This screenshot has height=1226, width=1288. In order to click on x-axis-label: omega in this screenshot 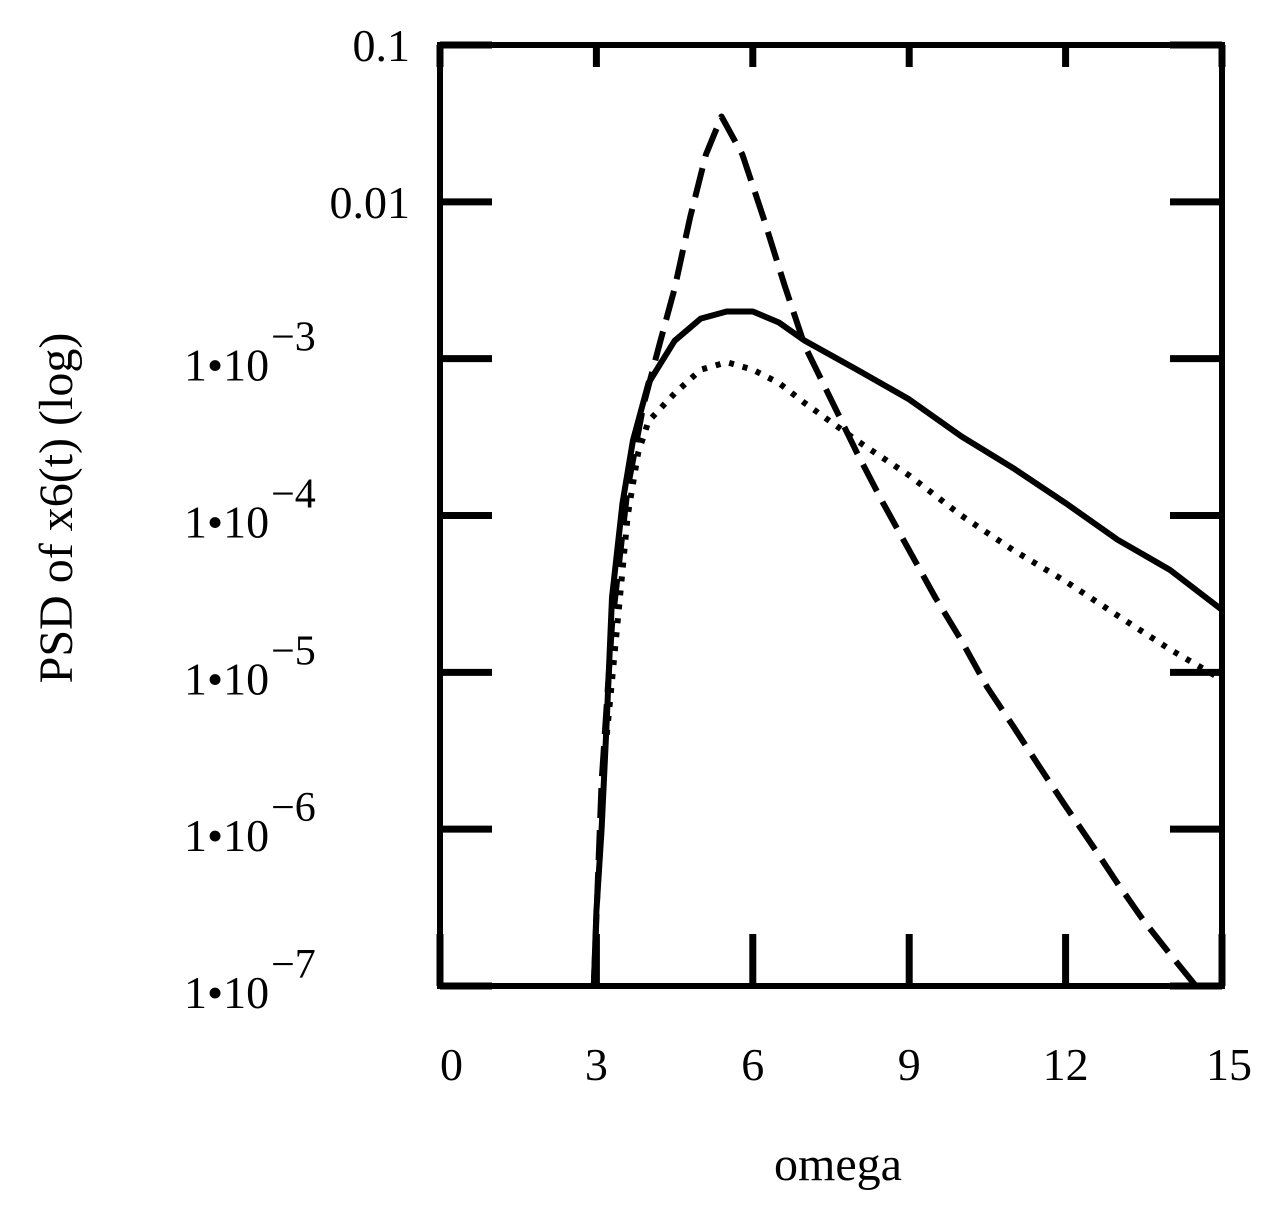, I will do `click(838, 1164)`.